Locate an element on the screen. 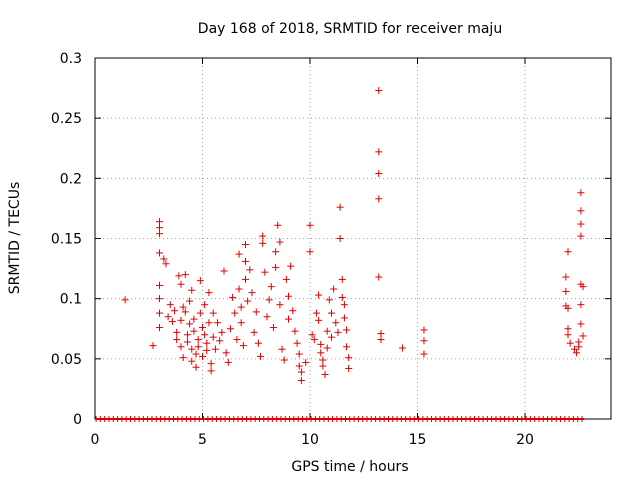 This screenshot has height=480, width=640. x-tick-label: 0 is located at coordinates (95, 440).